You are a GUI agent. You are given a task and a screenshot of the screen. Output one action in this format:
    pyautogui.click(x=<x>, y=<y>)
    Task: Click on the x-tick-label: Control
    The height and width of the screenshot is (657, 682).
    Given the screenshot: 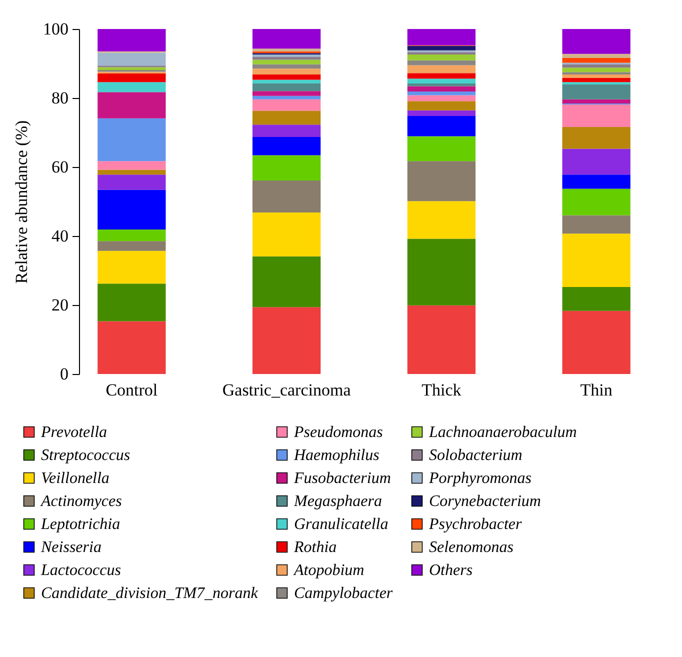 What is the action you would take?
    pyautogui.click(x=132, y=390)
    